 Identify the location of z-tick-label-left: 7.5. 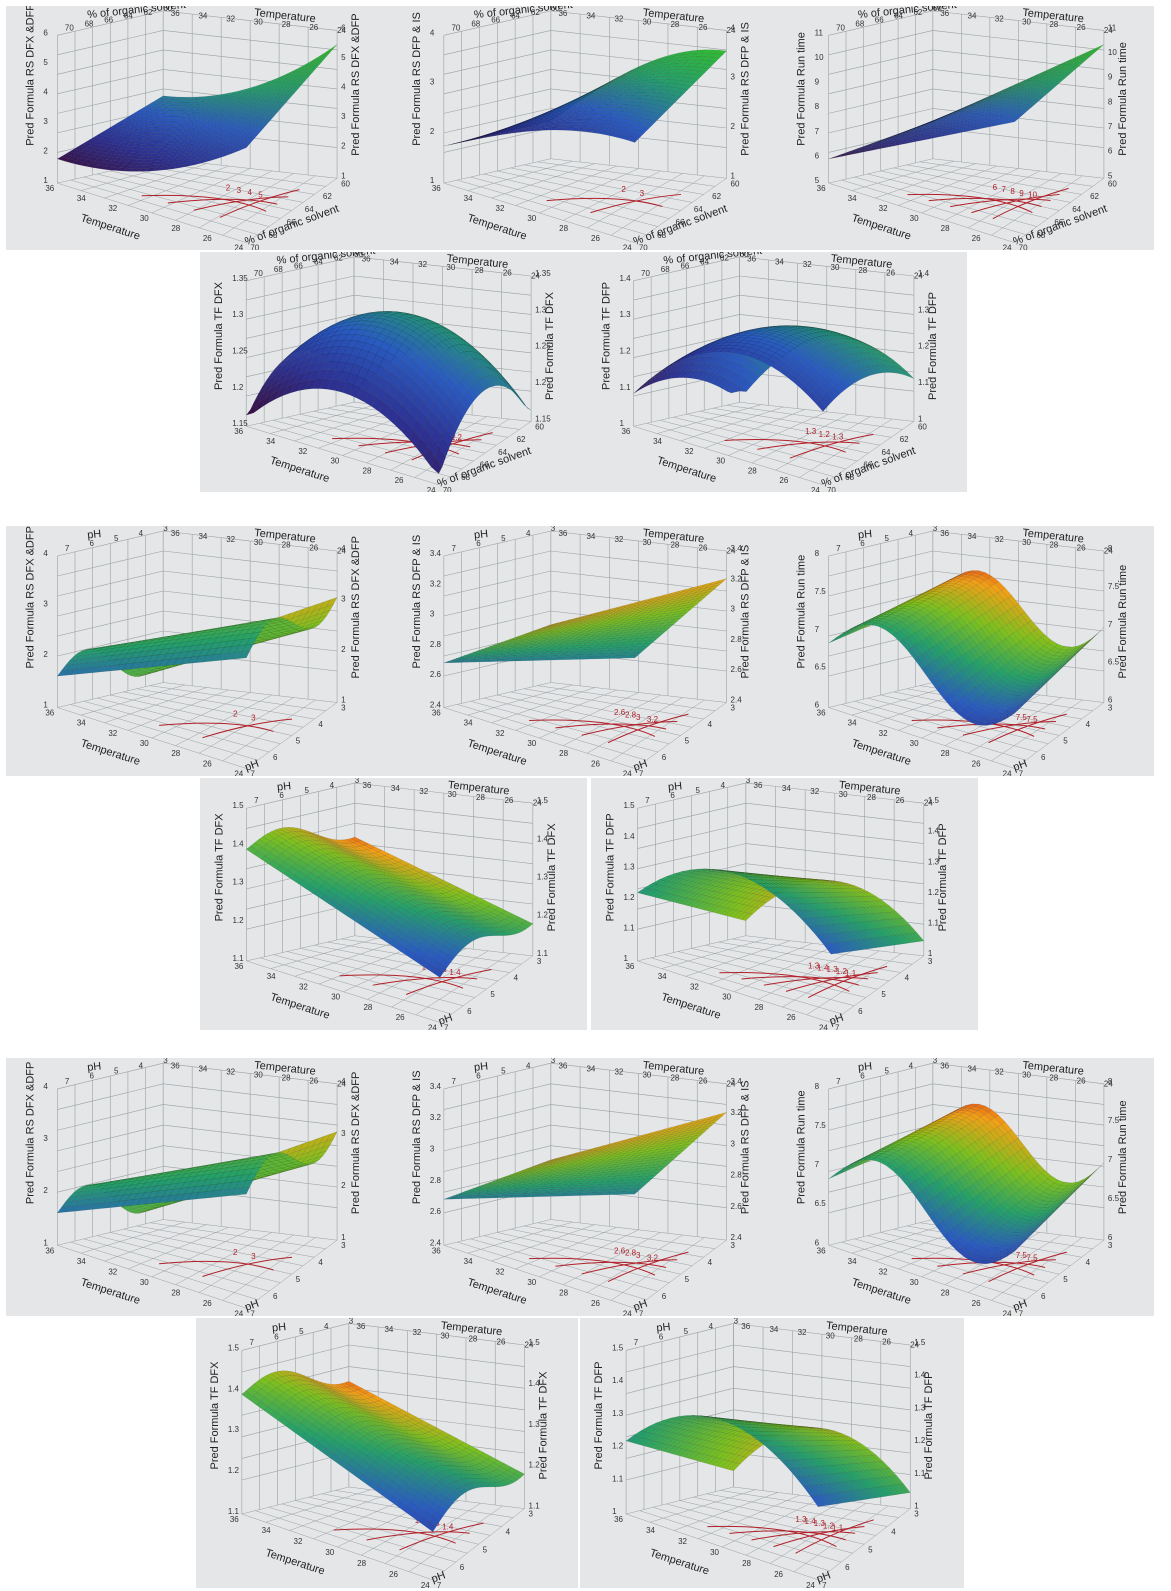
(821, 1125).